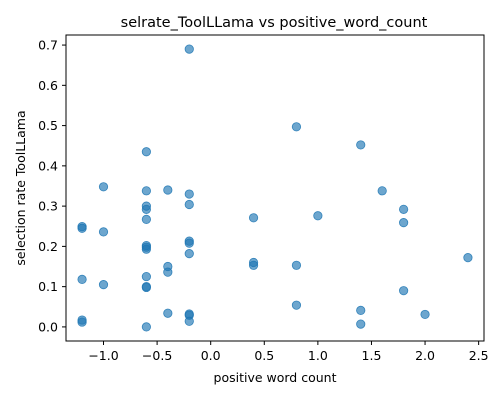  Describe the element at coordinates (48, 45) in the screenshot. I see `y-tick-label: 0.7` at that location.